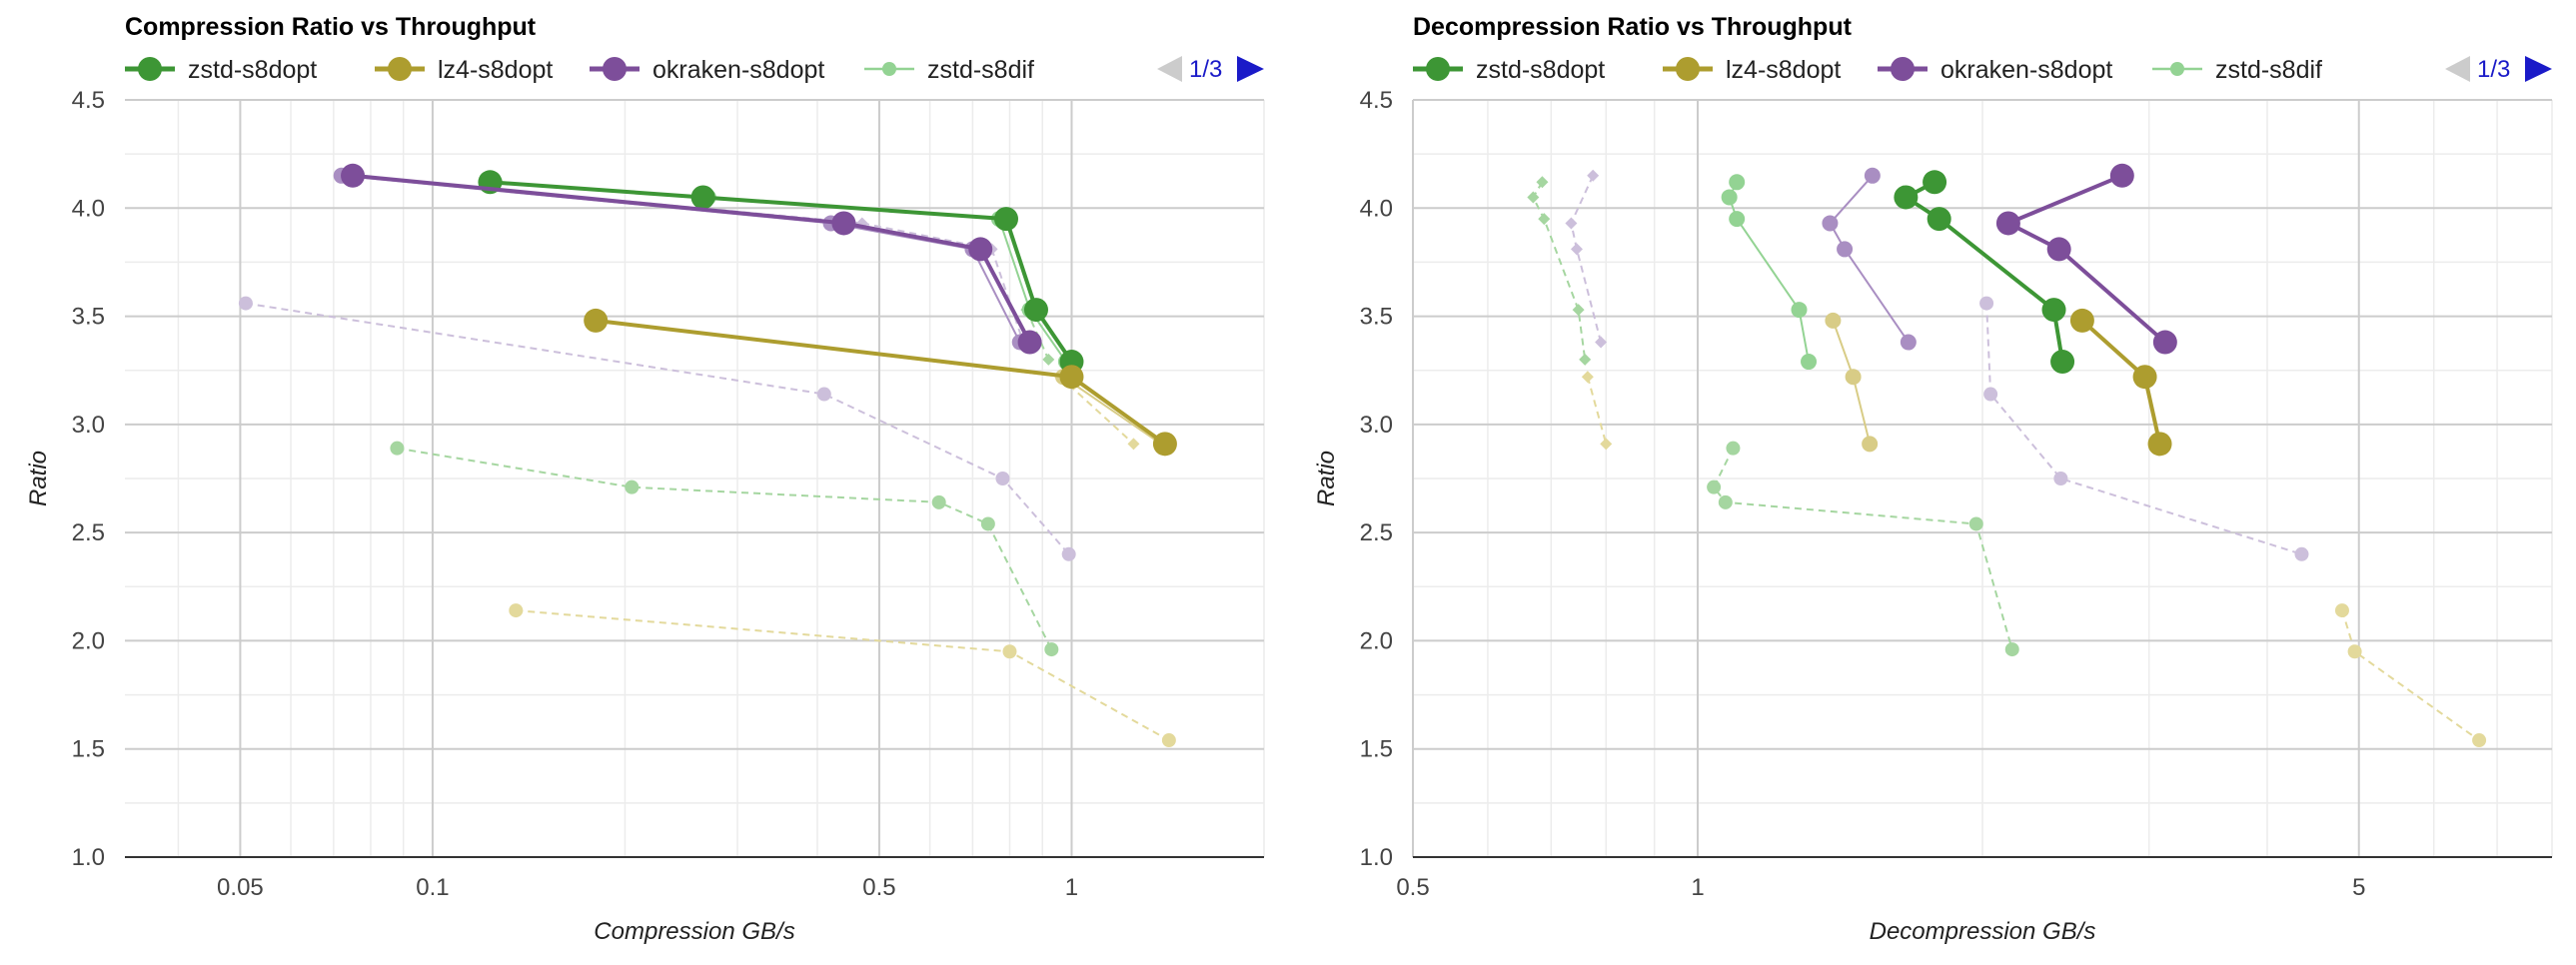 The image size is (2576, 965). I want to click on y-tick-label: 4.0, so click(88, 208).